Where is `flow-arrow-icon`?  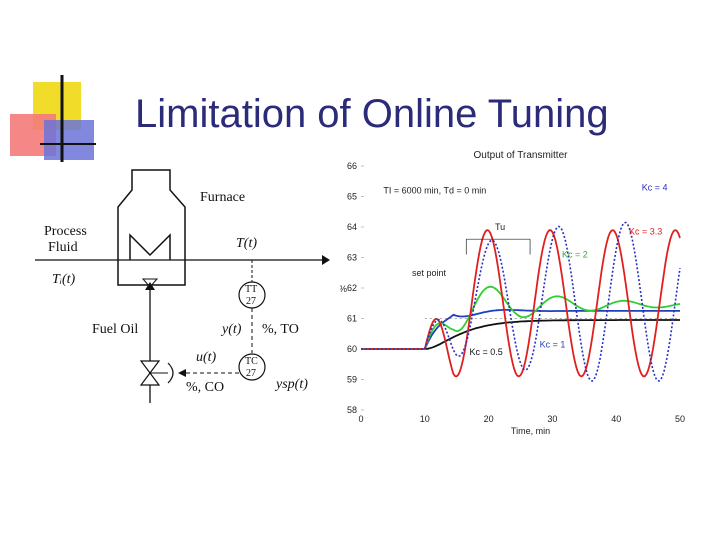
flow-arrow-icon is located at coordinates (326, 260).